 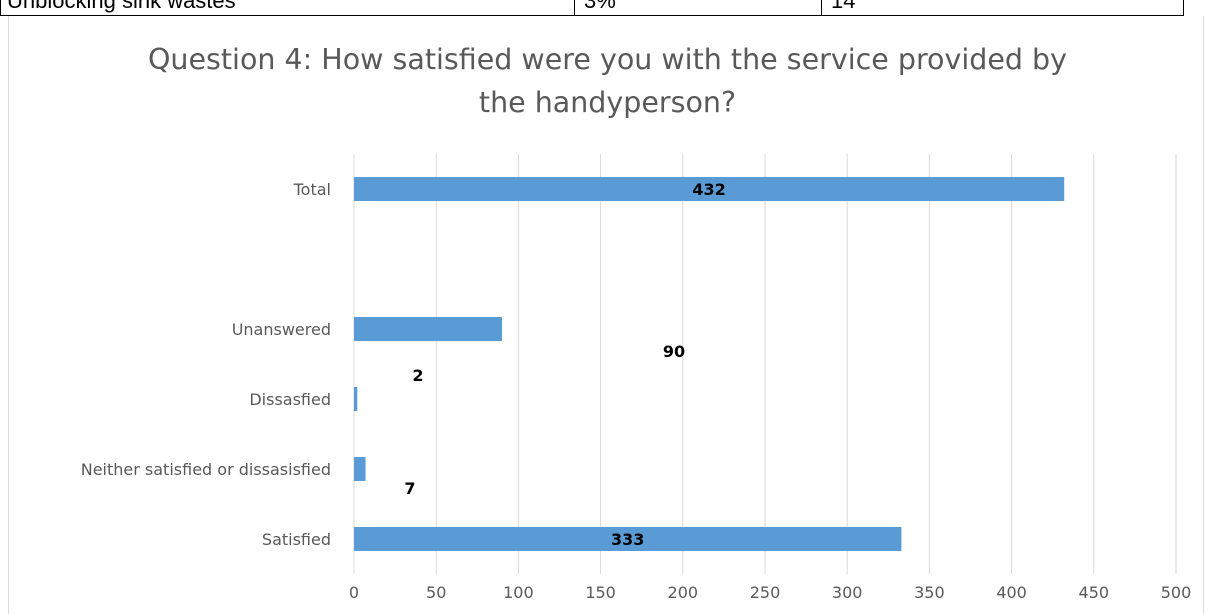 What do you see at coordinates (417, 375) in the screenshot?
I see `data-label: 2` at bounding box center [417, 375].